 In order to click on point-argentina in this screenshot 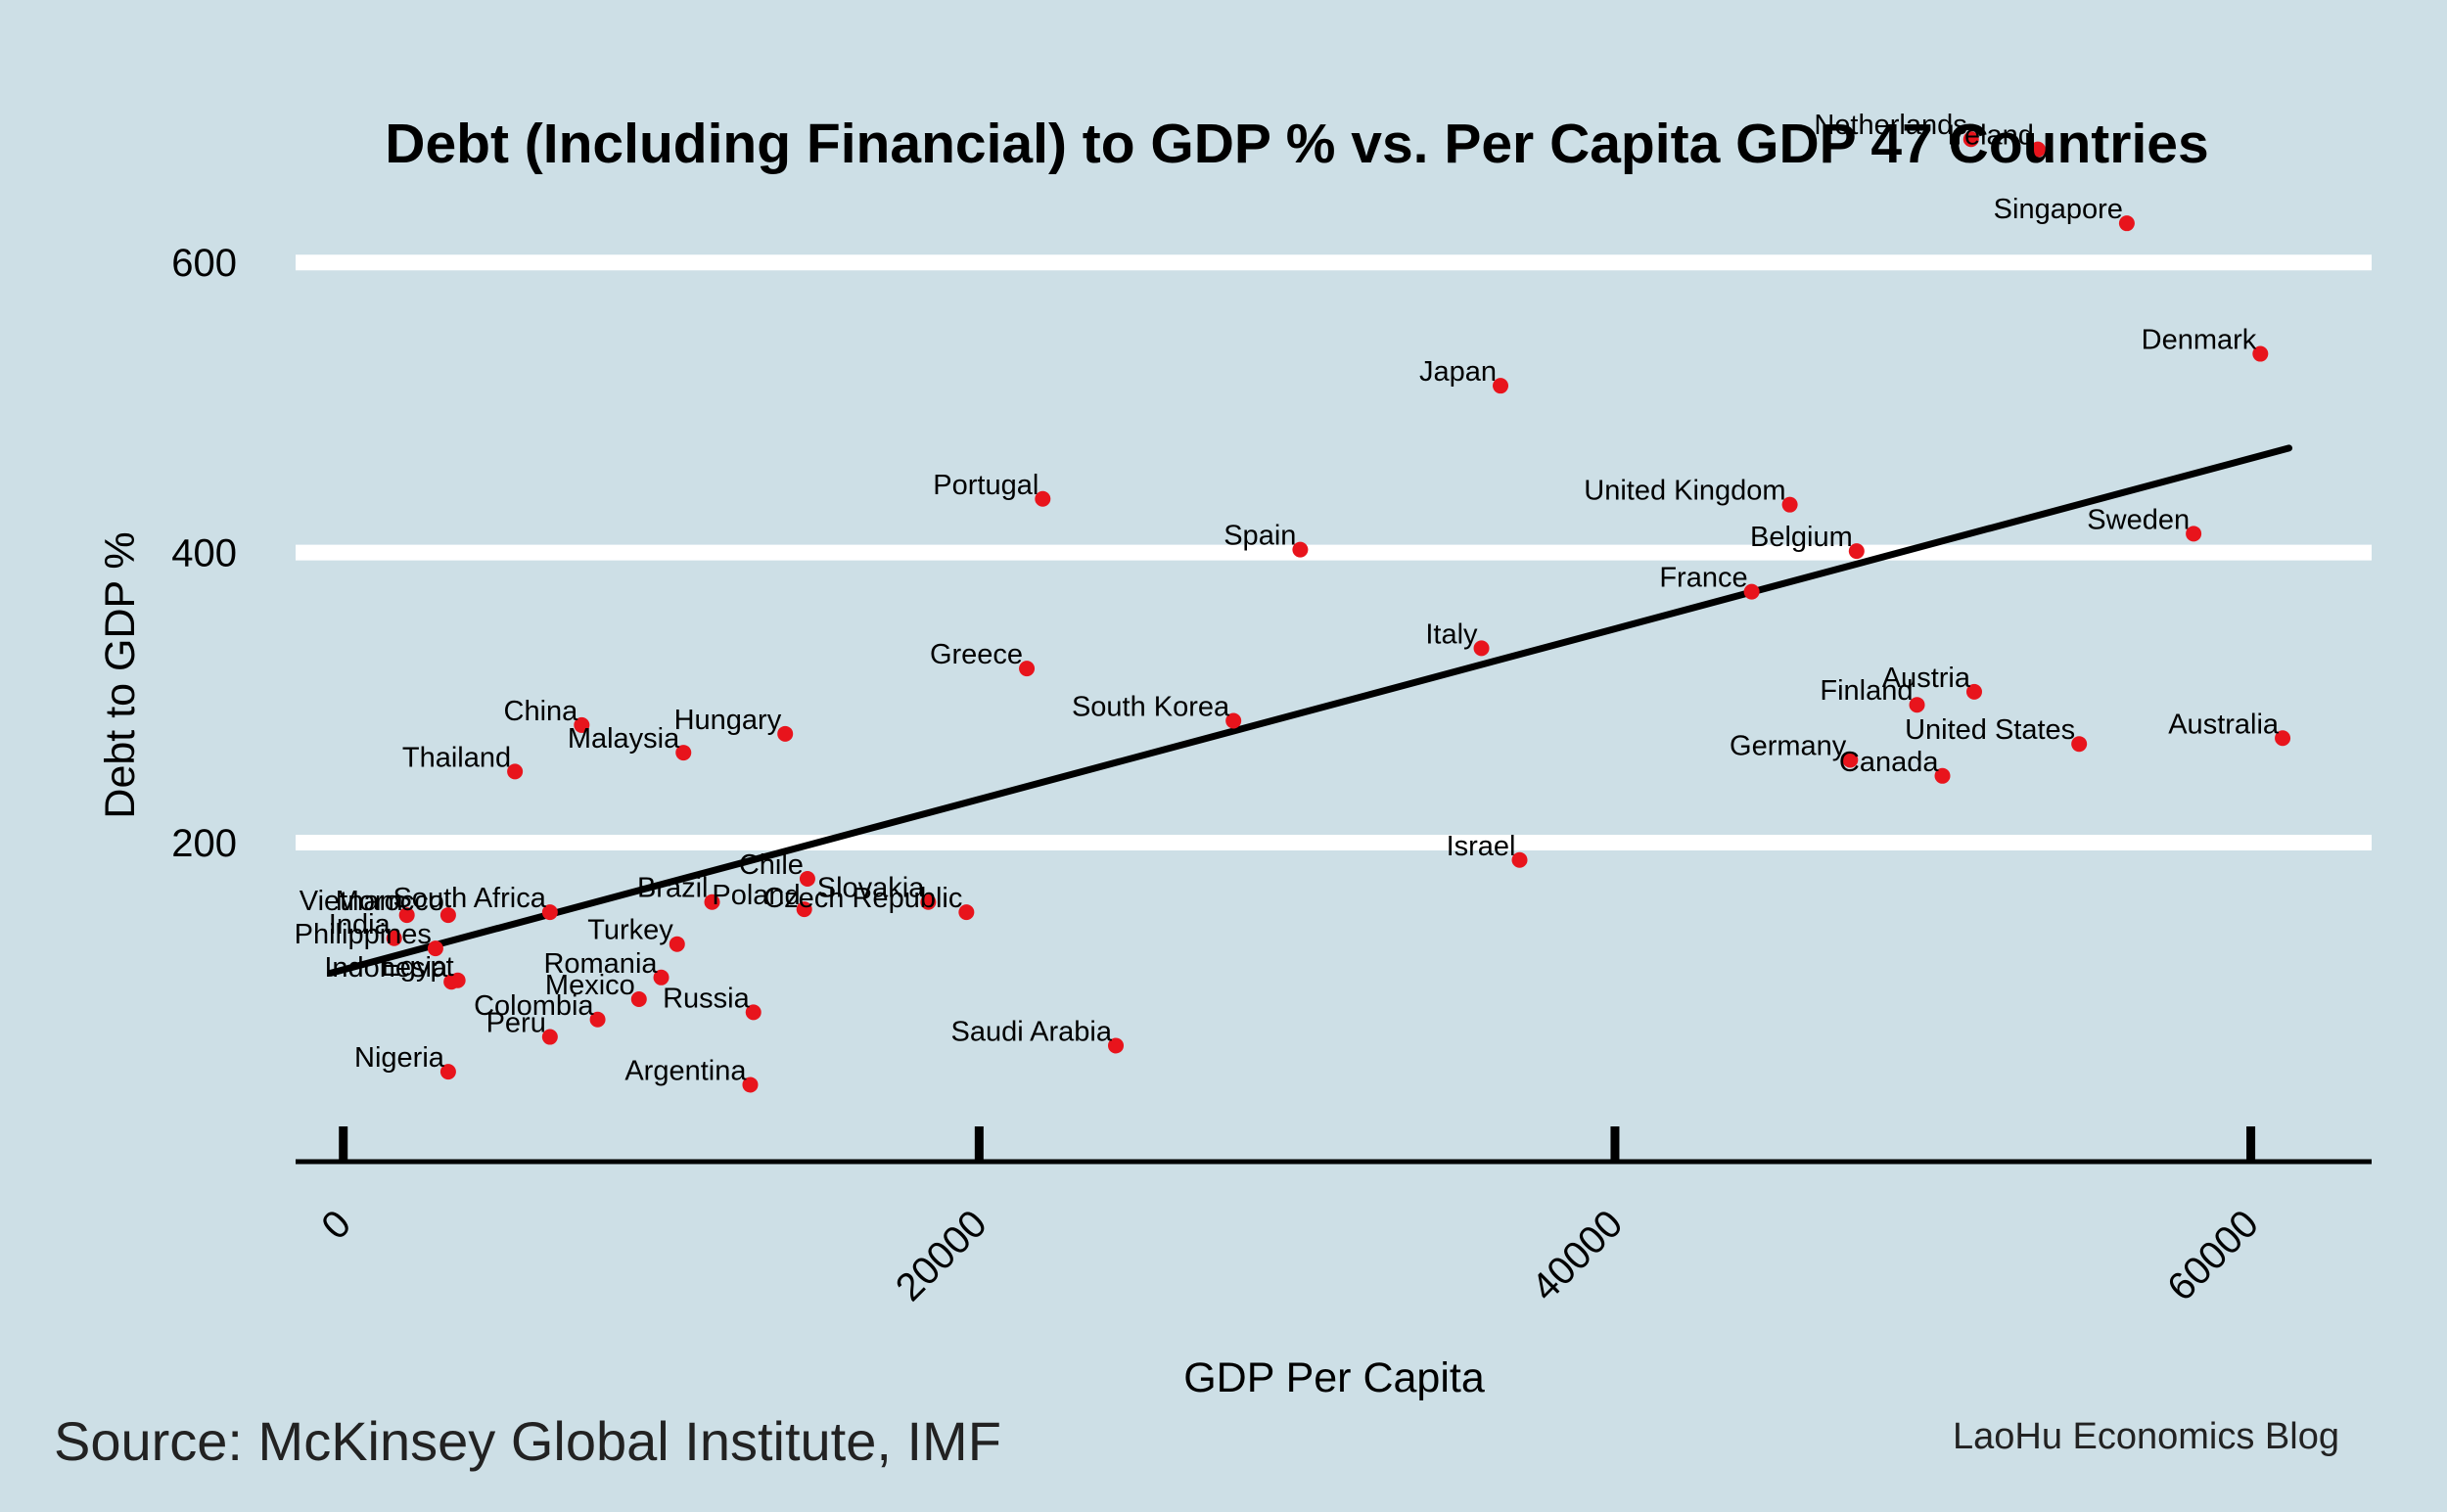, I will do `click(750, 1085)`.